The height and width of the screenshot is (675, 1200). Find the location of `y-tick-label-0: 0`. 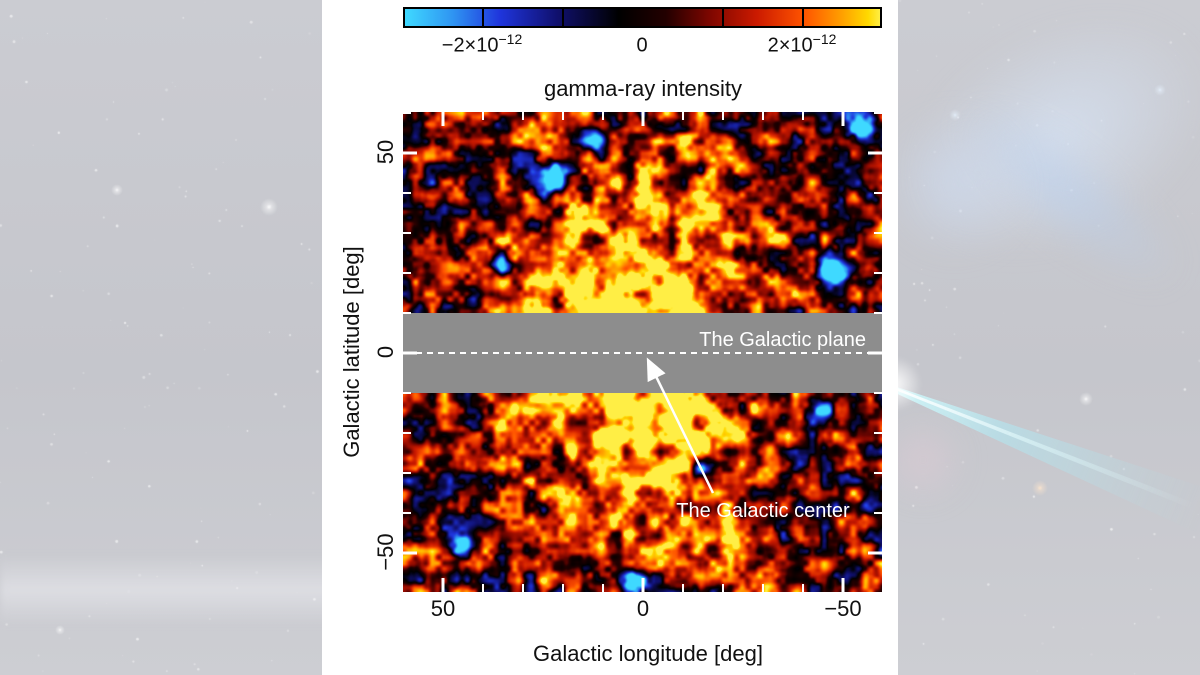

y-tick-label-0: 0 is located at coordinates (385, 352).